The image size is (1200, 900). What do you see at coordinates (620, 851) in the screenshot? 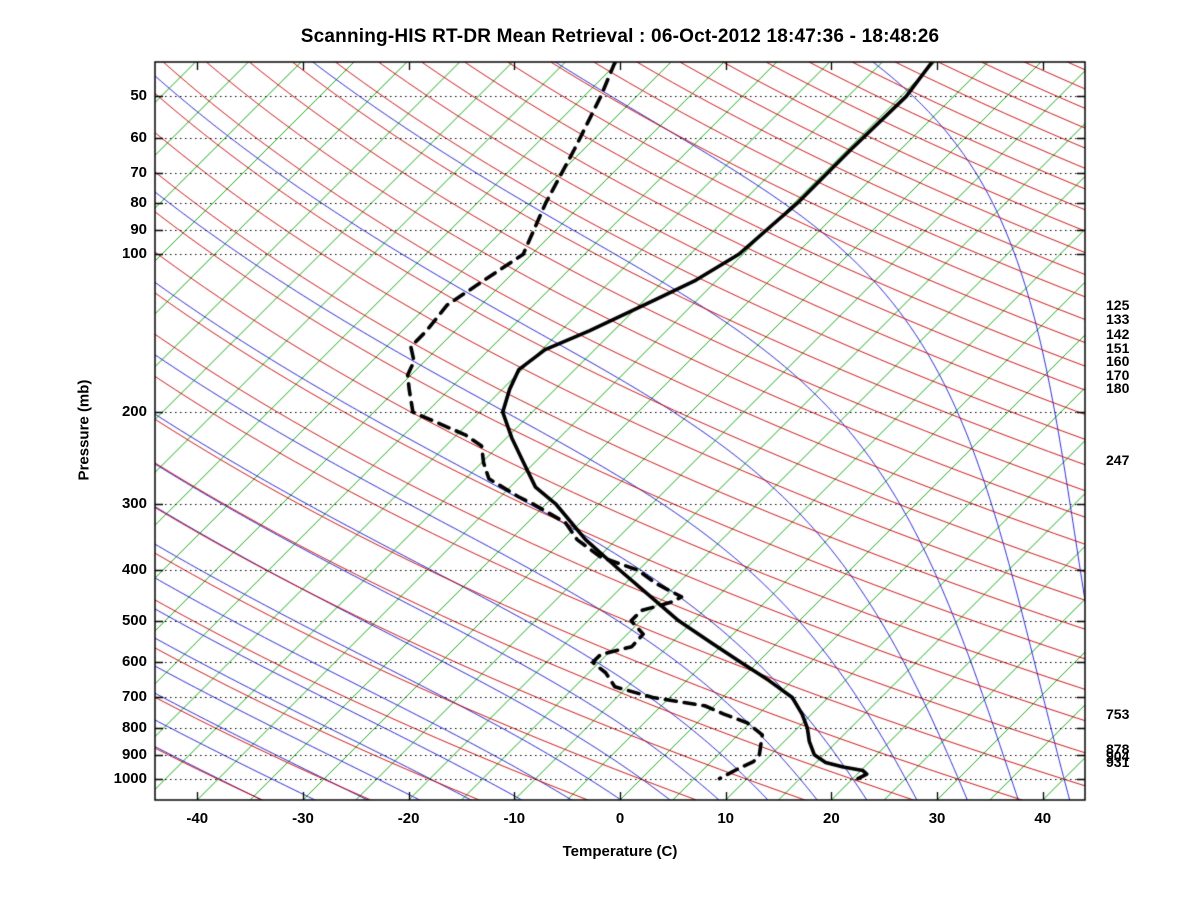
I see `x-axis-label: Temperature (C)` at bounding box center [620, 851].